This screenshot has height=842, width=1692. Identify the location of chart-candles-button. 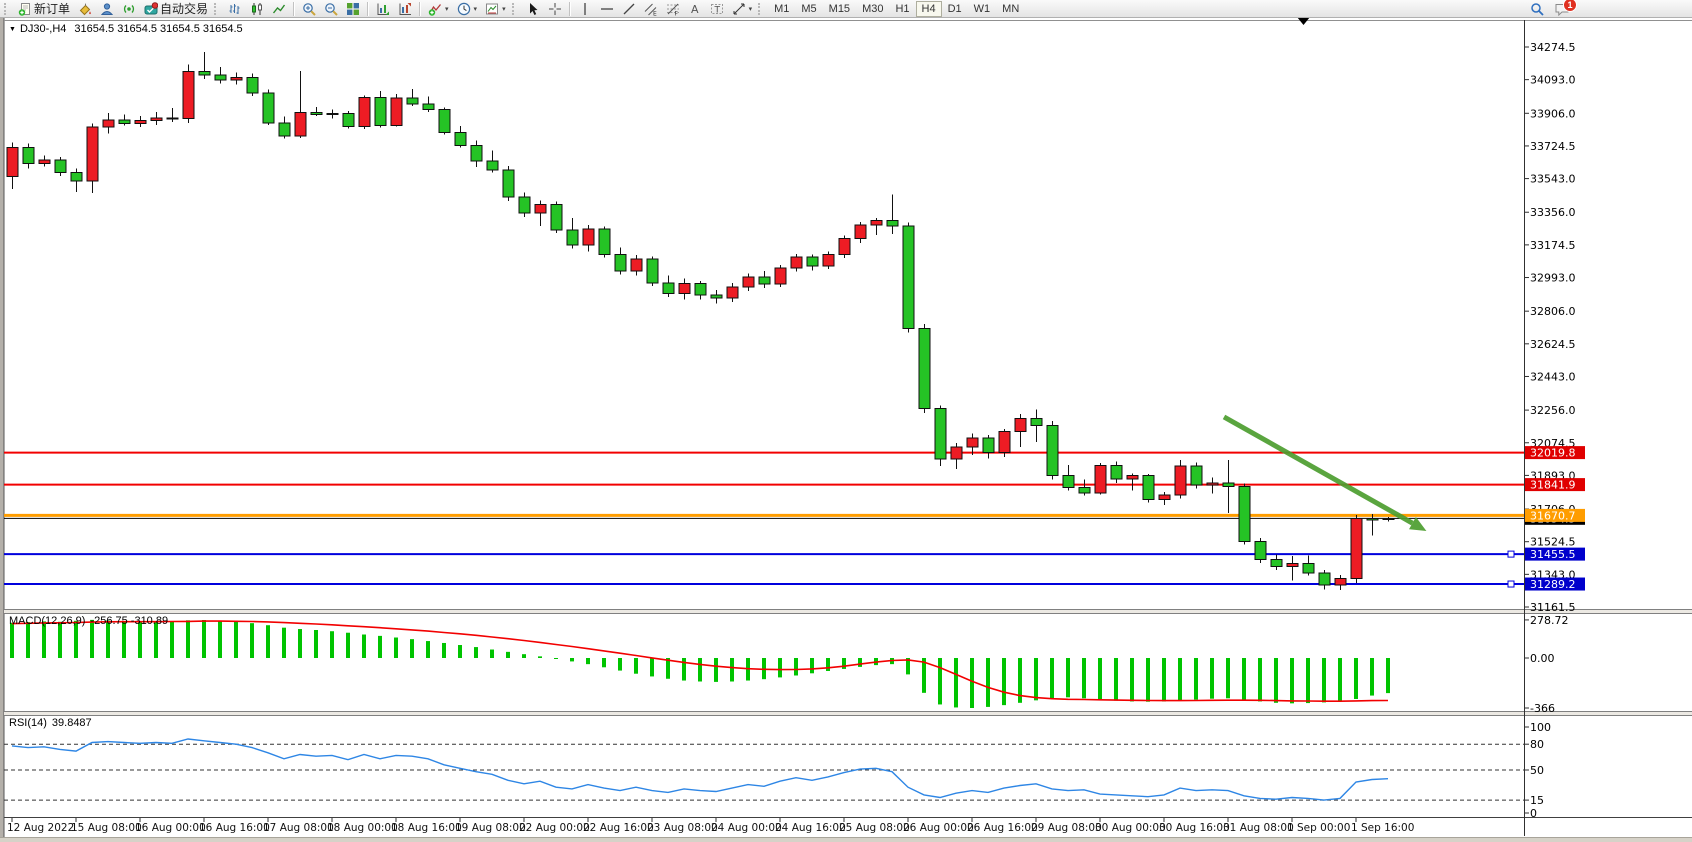
(257, 9).